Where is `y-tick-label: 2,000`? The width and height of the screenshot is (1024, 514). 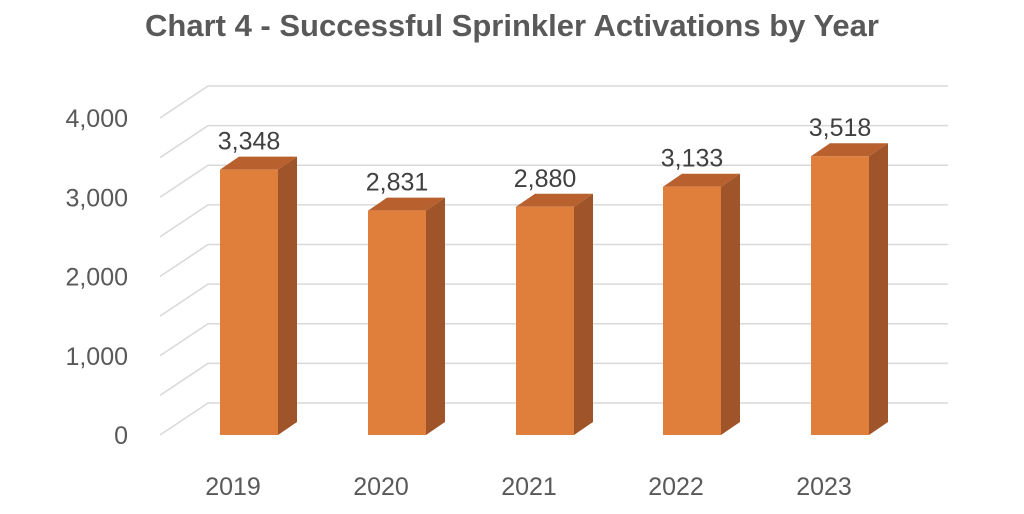 y-tick-label: 2,000 is located at coordinates (96, 278).